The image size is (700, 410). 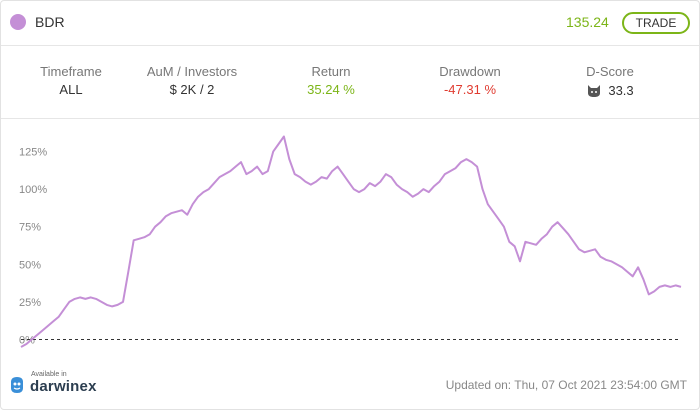 I want to click on stat-aum: AuM / Investors $ 2K / 2, so click(x=192, y=80).